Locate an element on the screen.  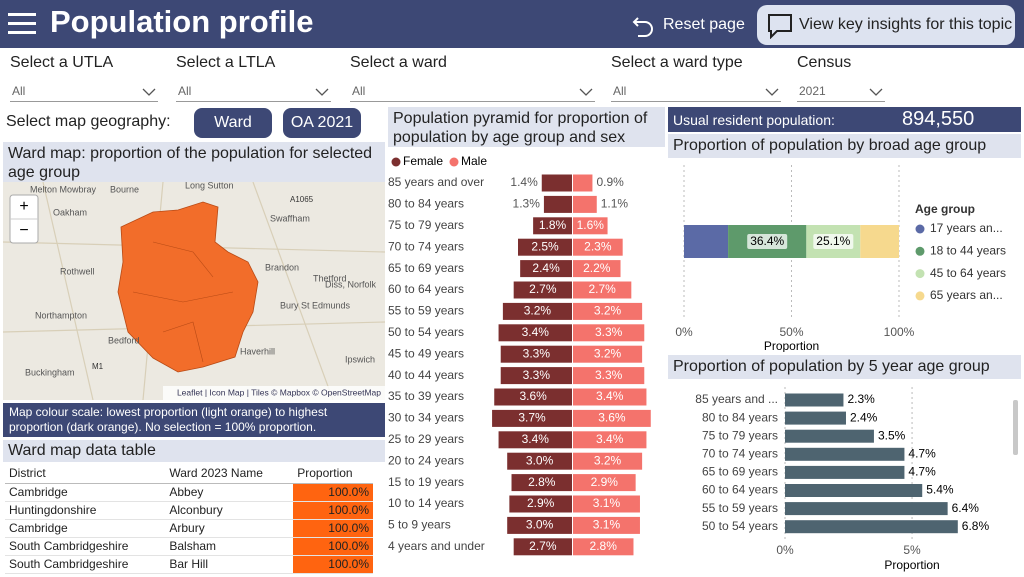
value-label: 2.8% is located at coordinates (604, 546).